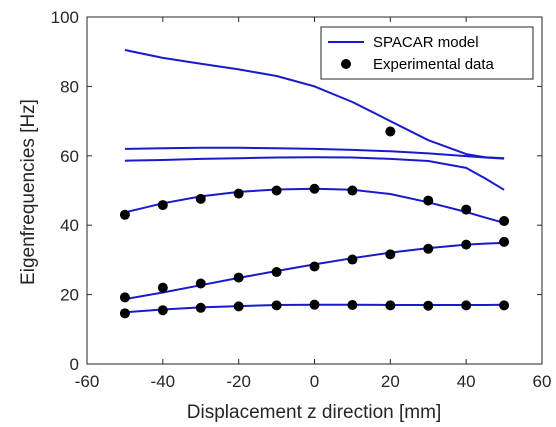 This screenshot has width=556, height=427. I want to click on y-tick-label: 0, so click(74, 364).